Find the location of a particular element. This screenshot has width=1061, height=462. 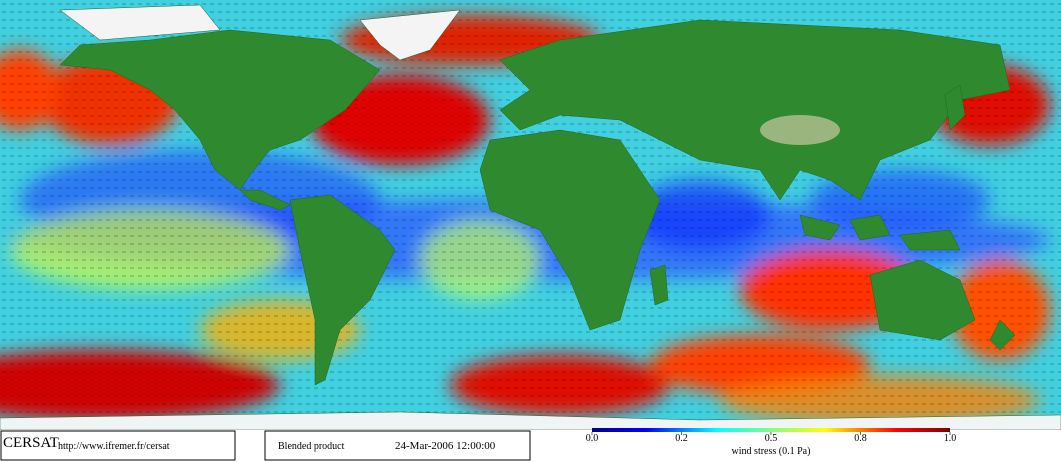

colorbar-tick-label: 1.0 is located at coordinates (950, 438).